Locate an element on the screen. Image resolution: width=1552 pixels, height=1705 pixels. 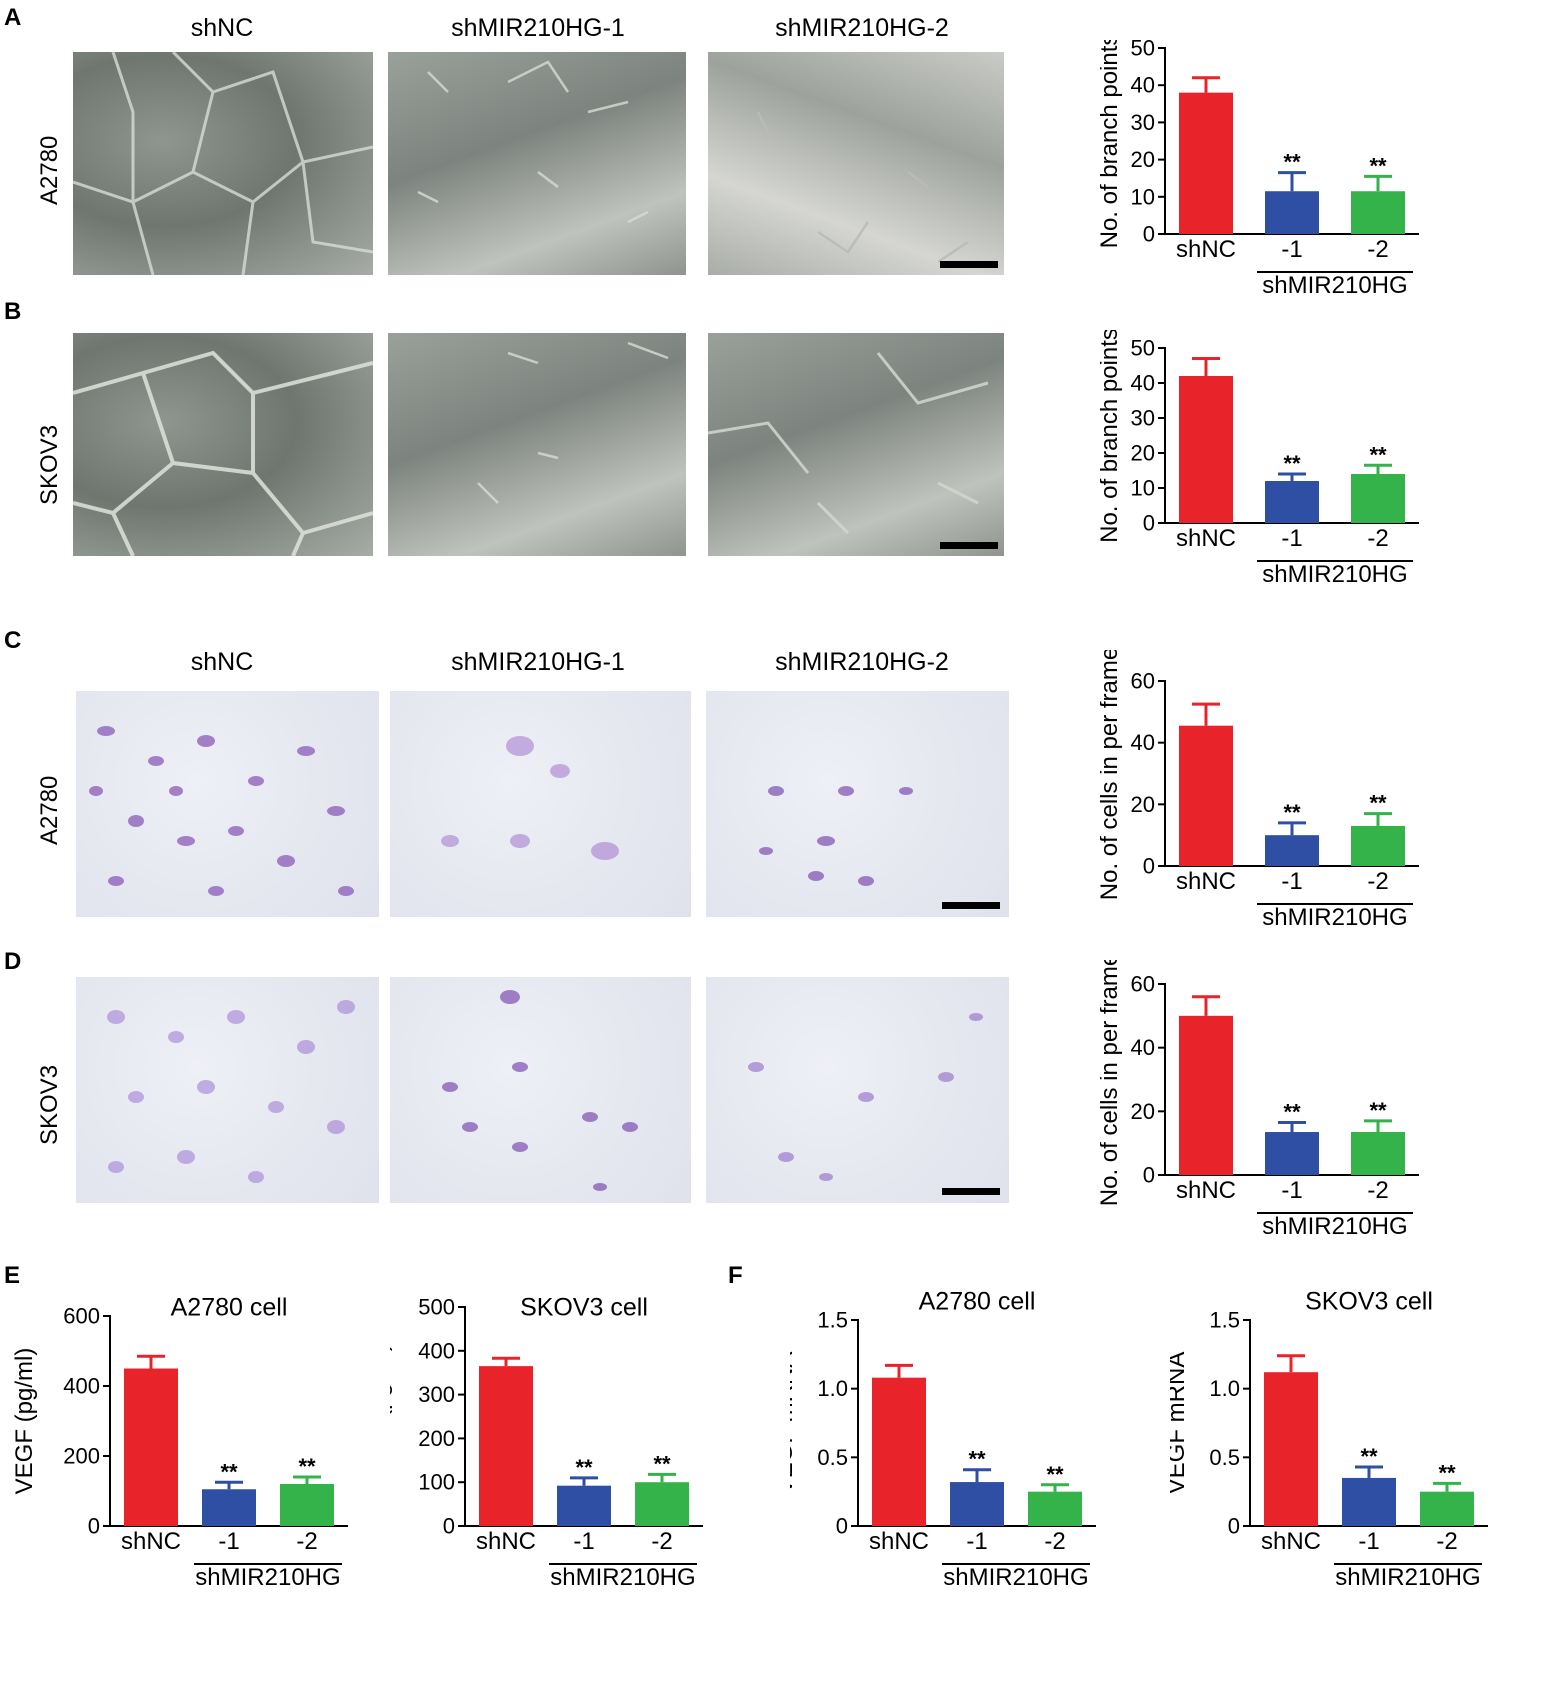
y-axis-label-e1: VEGF (pg/ml) is located at coordinates (24, 1421).